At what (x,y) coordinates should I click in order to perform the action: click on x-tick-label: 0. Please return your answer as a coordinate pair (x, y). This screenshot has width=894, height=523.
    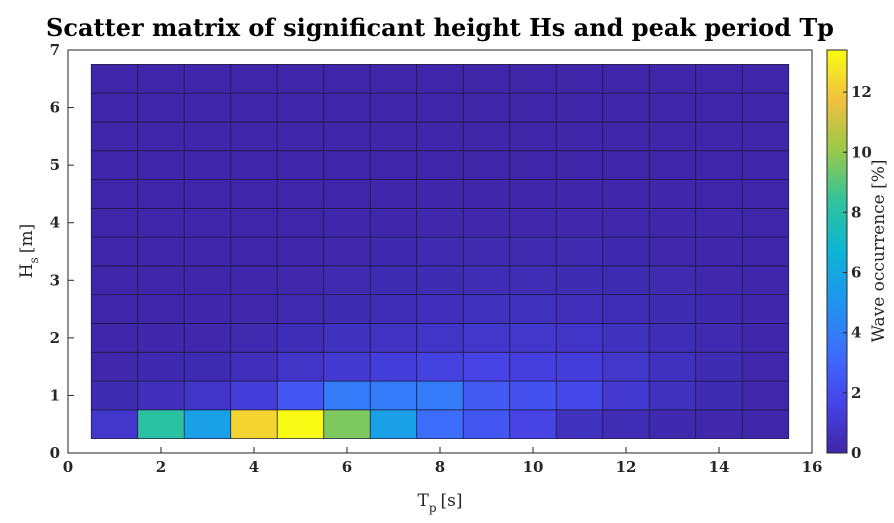
    Looking at the image, I should click on (68, 467).